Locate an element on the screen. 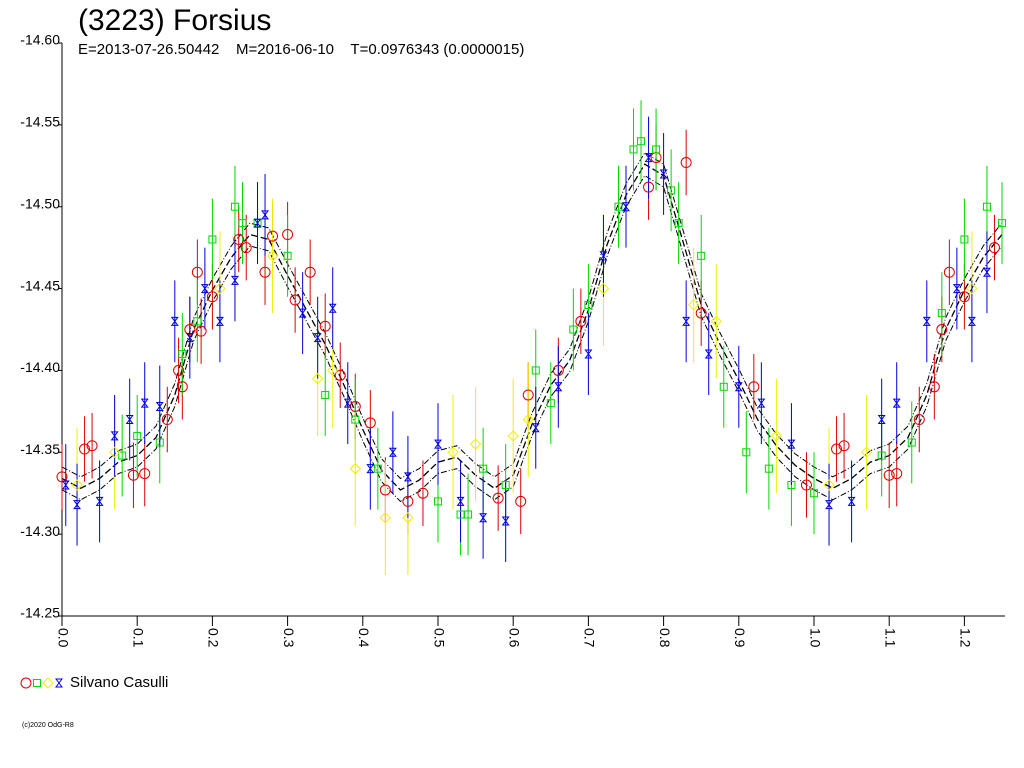 This screenshot has width=1024, height=768. y-tick-label: -14.25 is located at coordinates (40, 613).